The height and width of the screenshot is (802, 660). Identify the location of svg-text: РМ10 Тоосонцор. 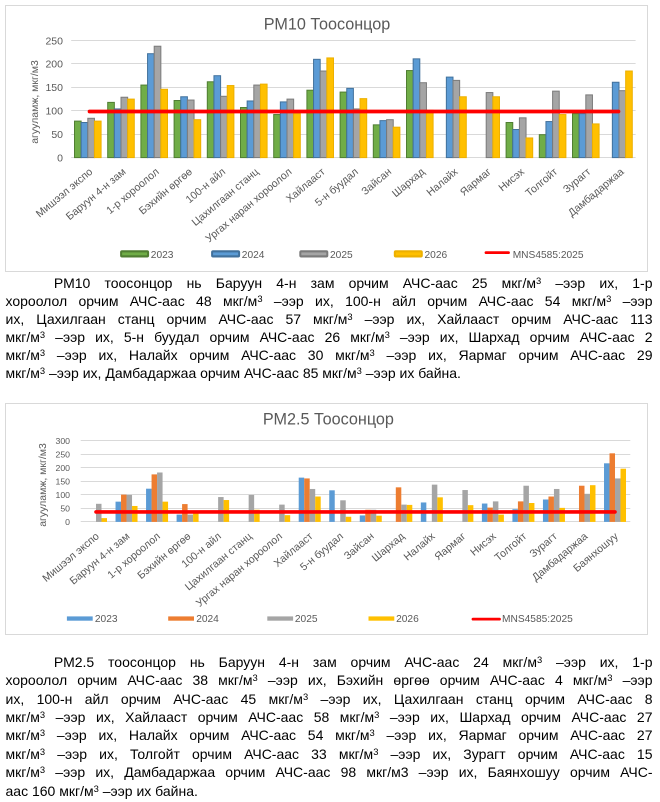
(327, 25).